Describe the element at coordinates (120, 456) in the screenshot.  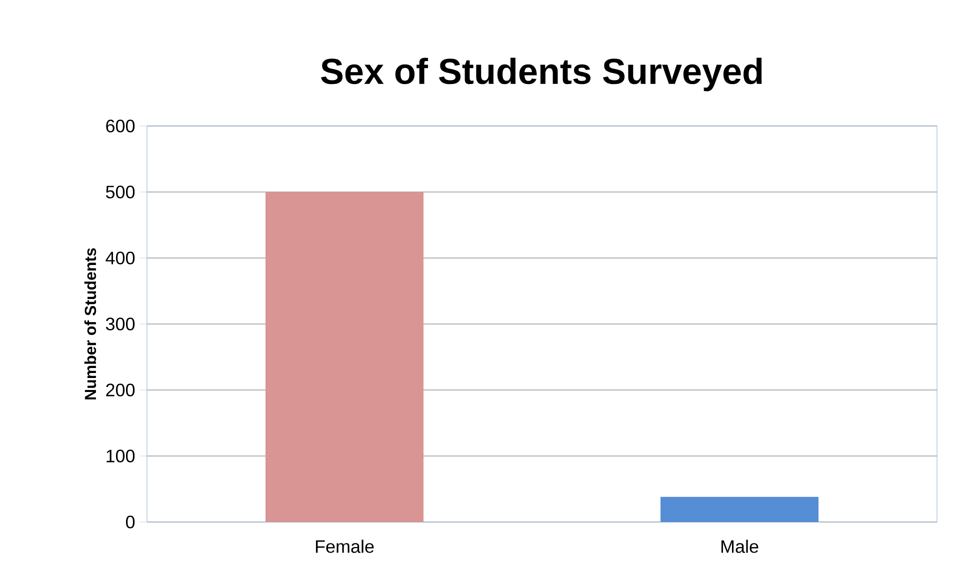
I see `y-tick-label: 100` at that location.